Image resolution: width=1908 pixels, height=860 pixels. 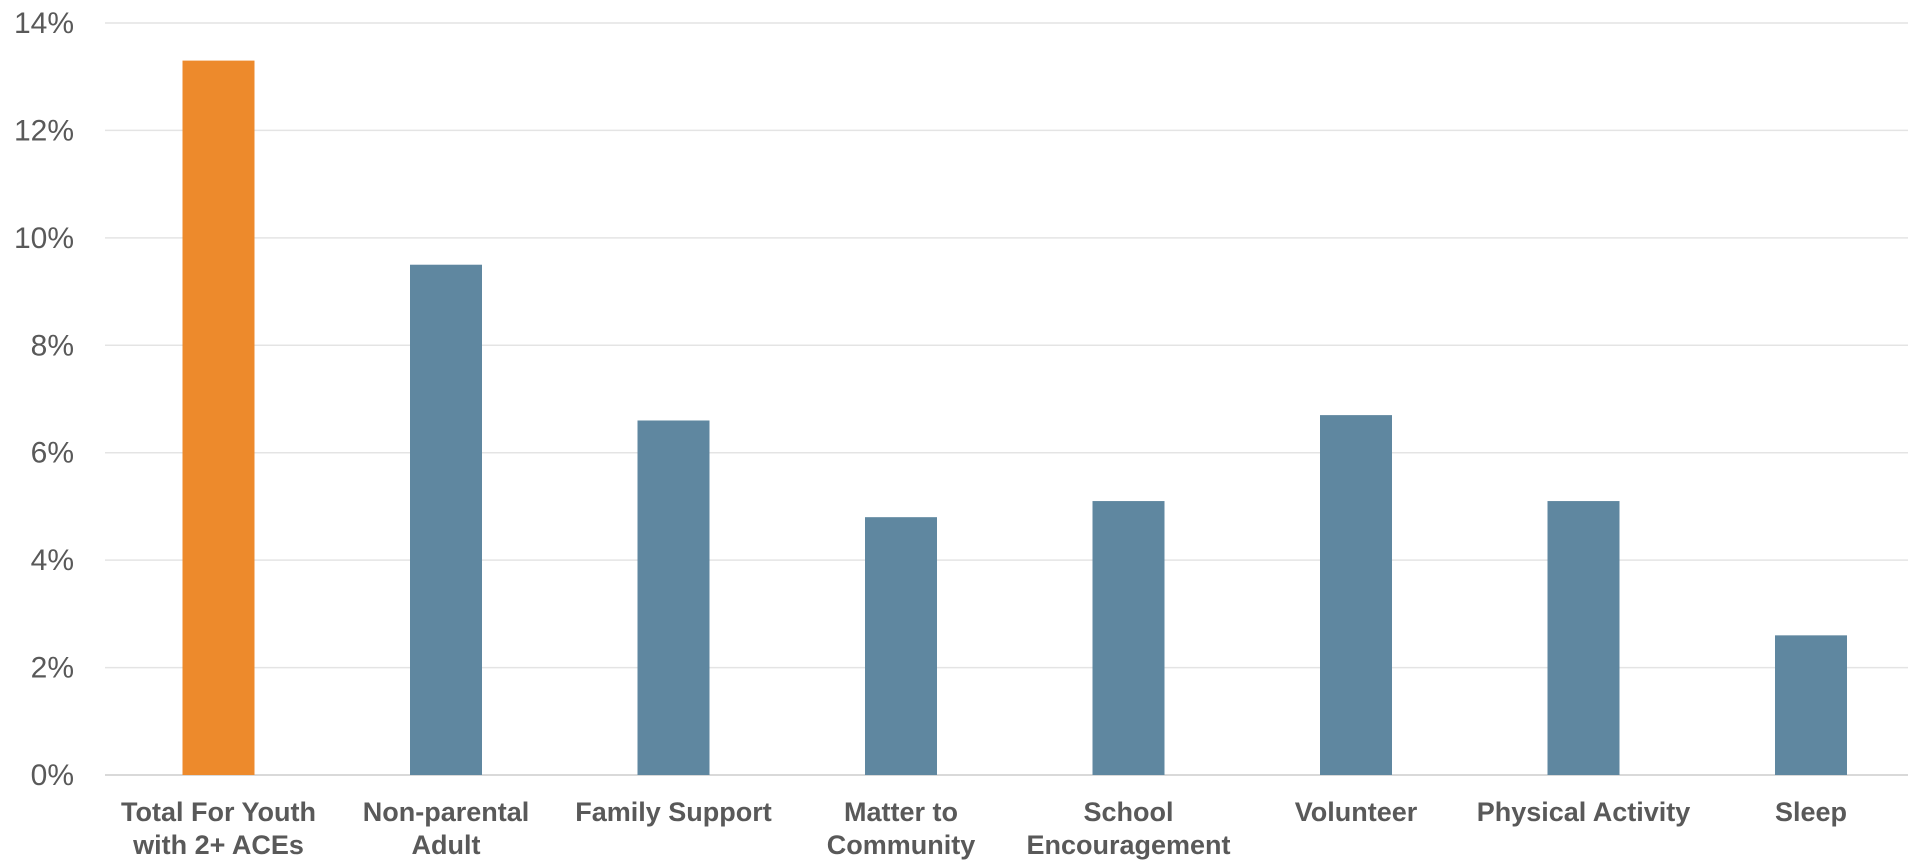 I want to click on y-tick-label: 8%, so click(x=52, y=345).